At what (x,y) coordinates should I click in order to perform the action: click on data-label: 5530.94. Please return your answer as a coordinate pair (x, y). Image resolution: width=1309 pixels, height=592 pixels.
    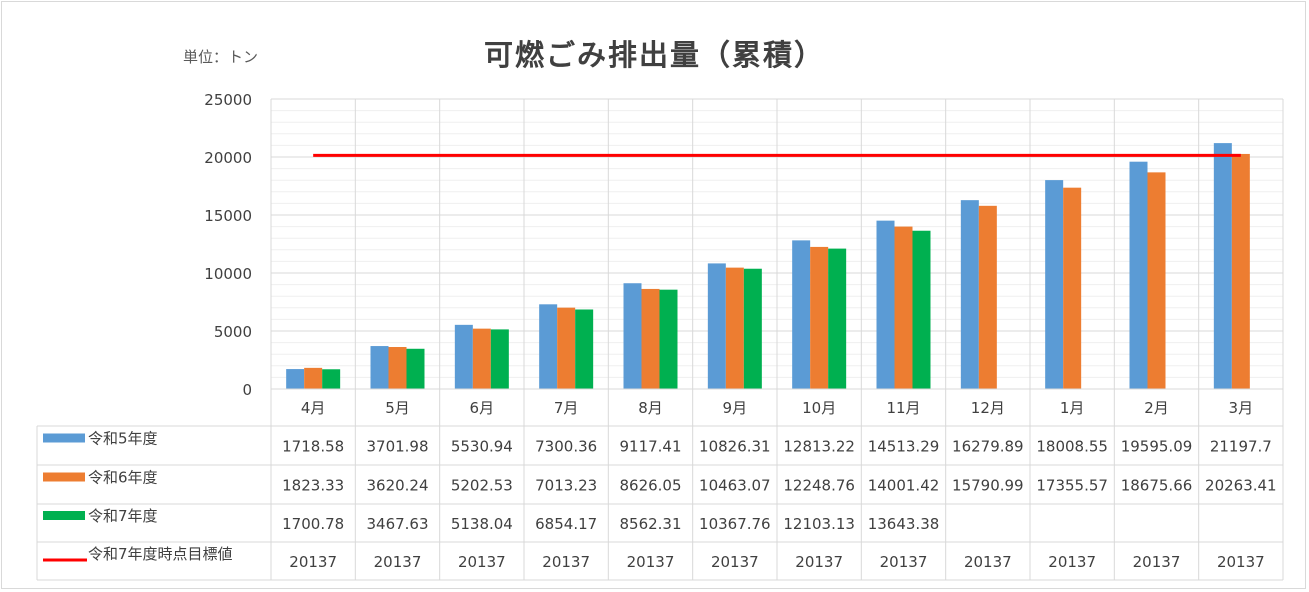
    Looking at the image, I should click on (482, 447).